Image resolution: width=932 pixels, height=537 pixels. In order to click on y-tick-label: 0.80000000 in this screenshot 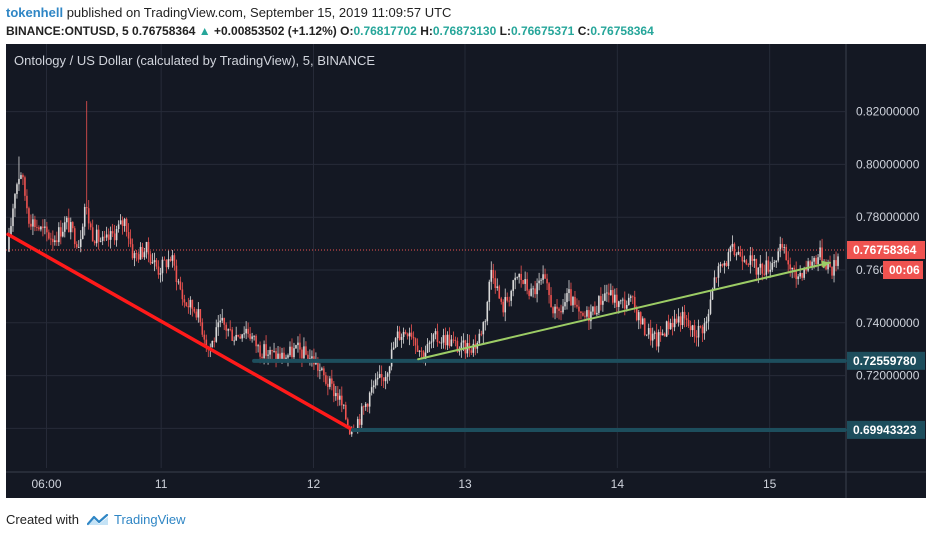, I will do `click(888, 164)`.